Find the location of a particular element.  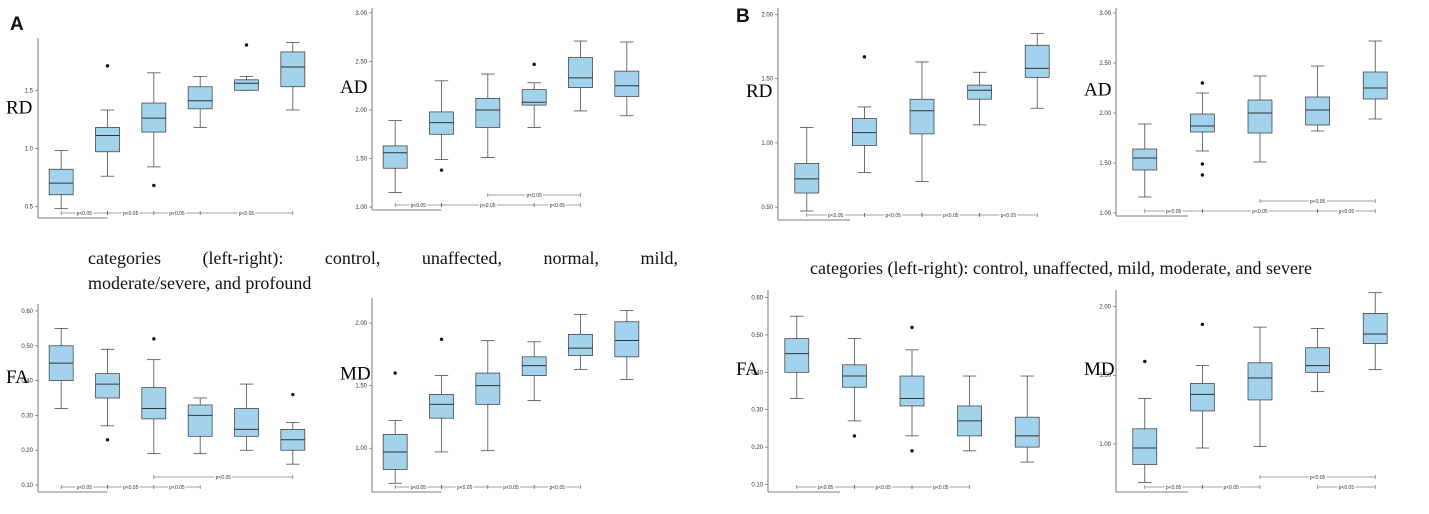

panel-letter-a: A is located at coordinates (17, 24).